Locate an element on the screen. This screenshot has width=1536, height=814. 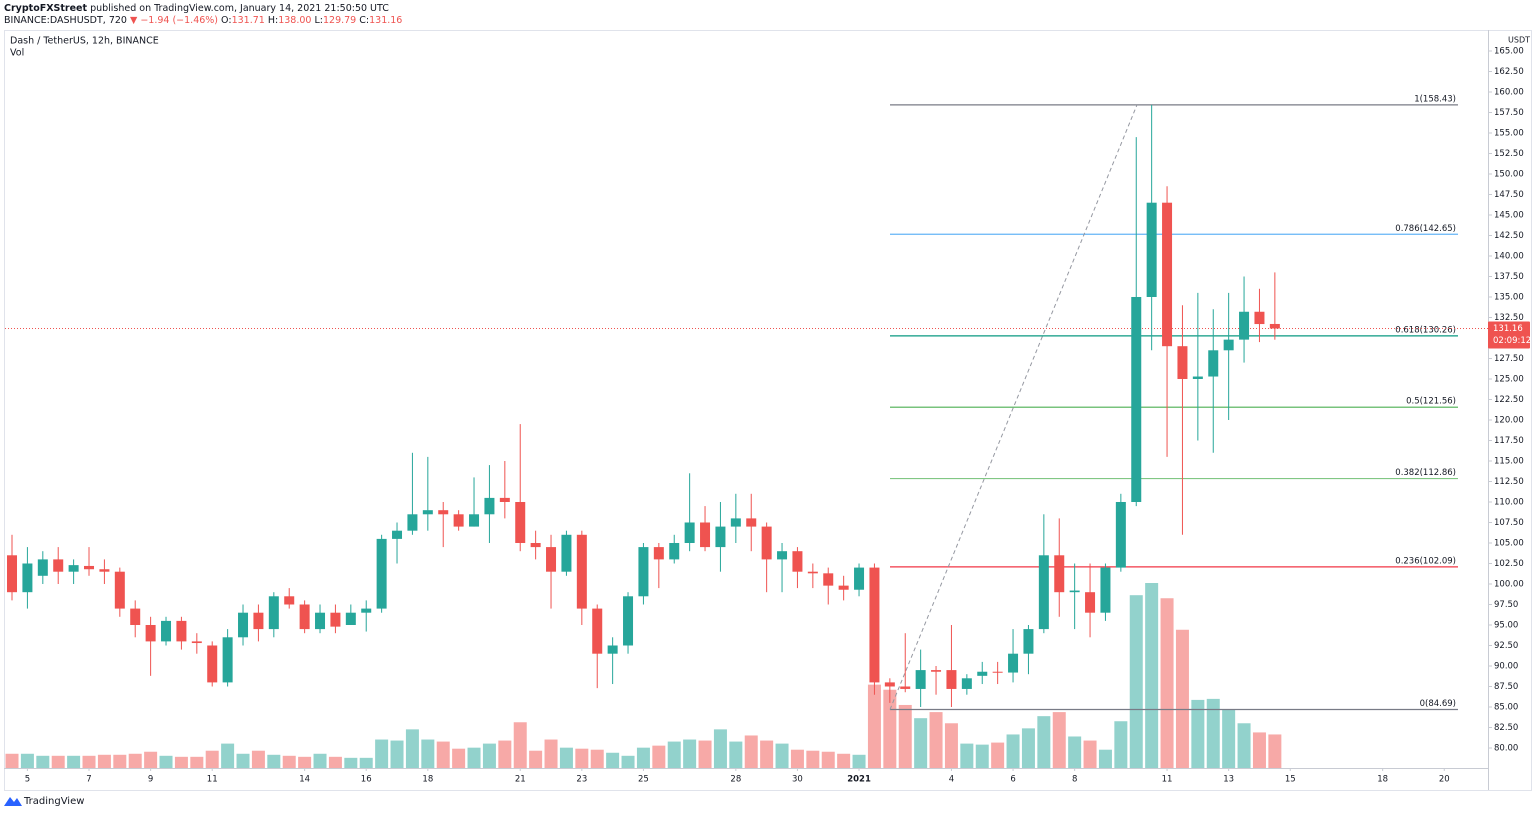
price-unit: USDT is located at coordinates (1519, 40).